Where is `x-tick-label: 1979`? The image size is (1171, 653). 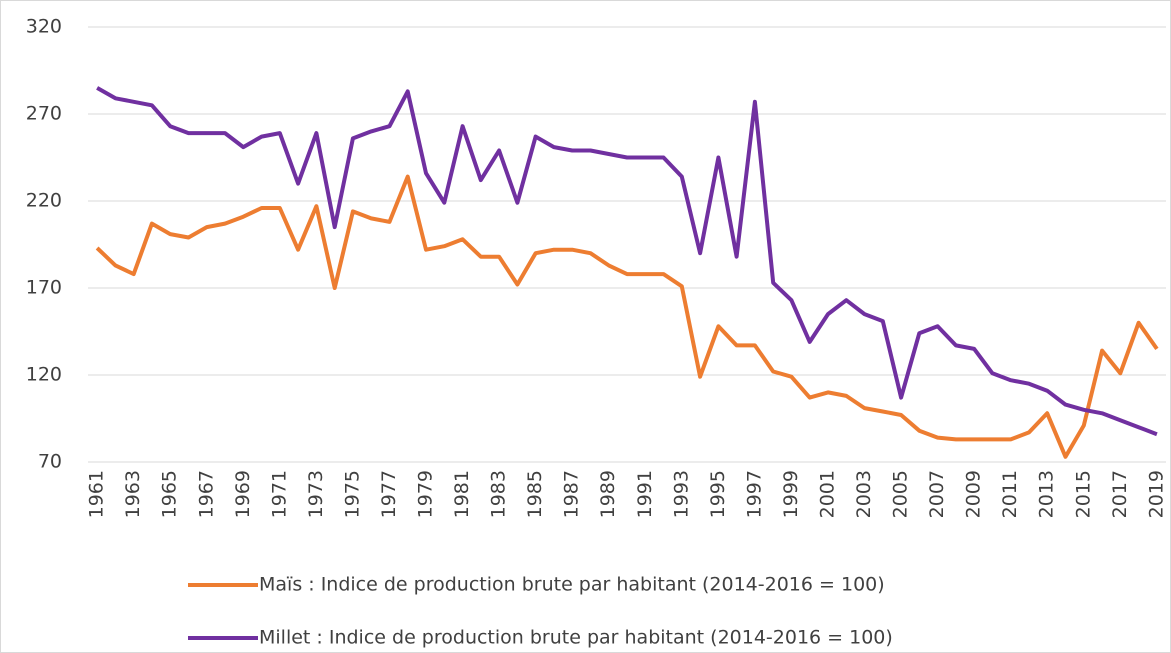
x-tick-label: 1979 is located at coordinates (426, 494).